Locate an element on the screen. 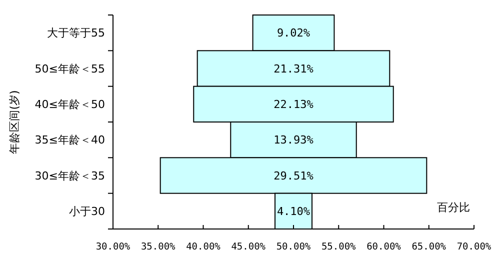 The height and width of the screenshot is (262, 501). y-tick-label: 50≤年龄＜55 is located at coordinates (69, 69).